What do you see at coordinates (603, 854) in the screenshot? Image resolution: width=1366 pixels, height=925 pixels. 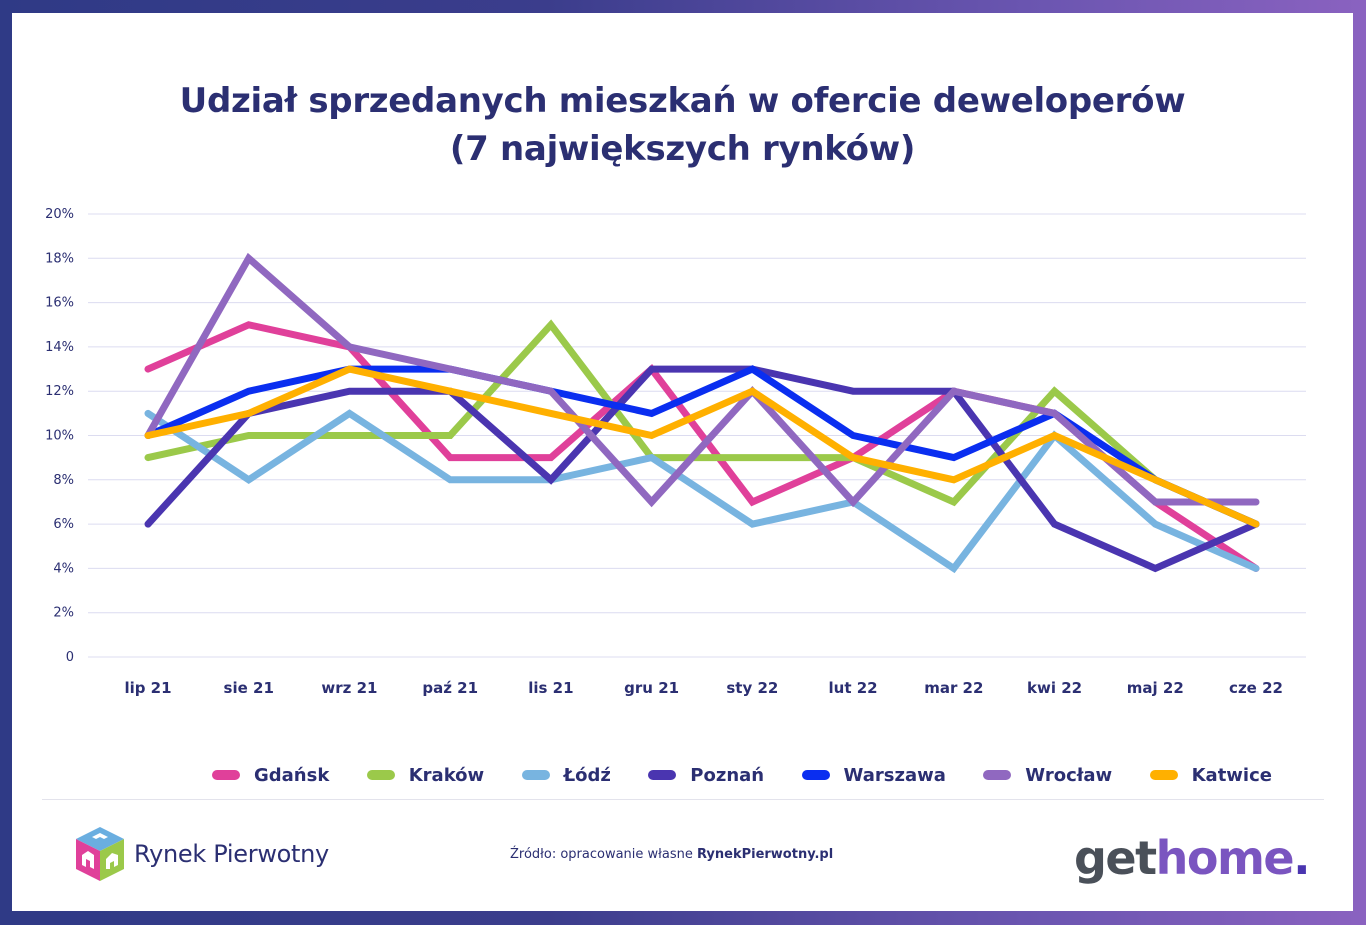 I see `source-prefix: Źródło: opracowanie własne` at bounding box center [603, 854].